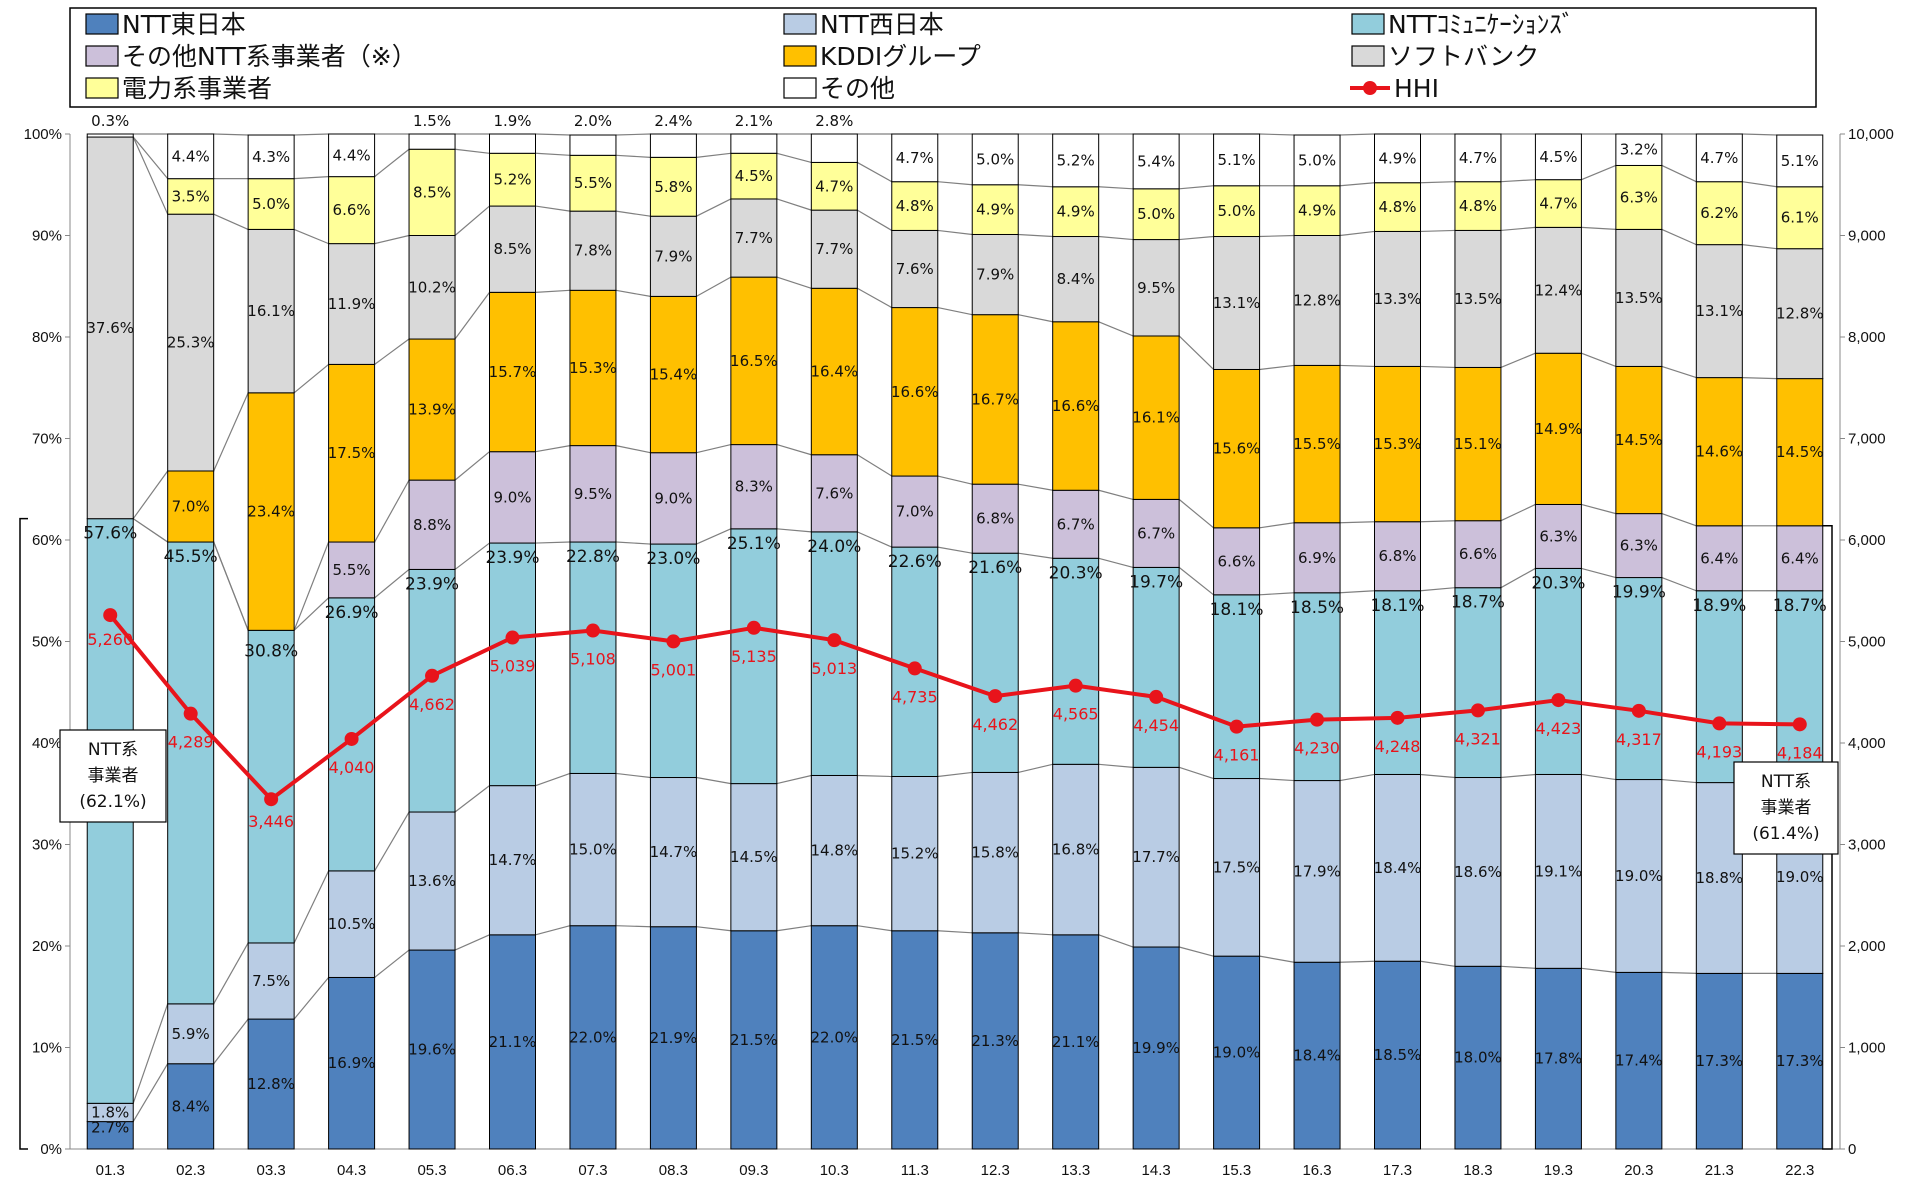 Image resolution: width=1908 pixels, height=1181 pixels. I want to click on segment-label-power: 4.9%, so click(1076, 212).